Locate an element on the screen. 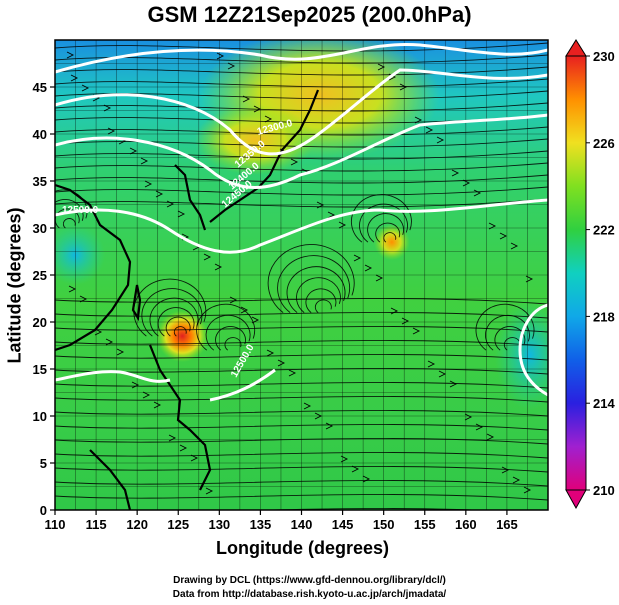 This screenshot has height=605, width=619. x-tick-label: 110 is located at coordinates (55, 524).